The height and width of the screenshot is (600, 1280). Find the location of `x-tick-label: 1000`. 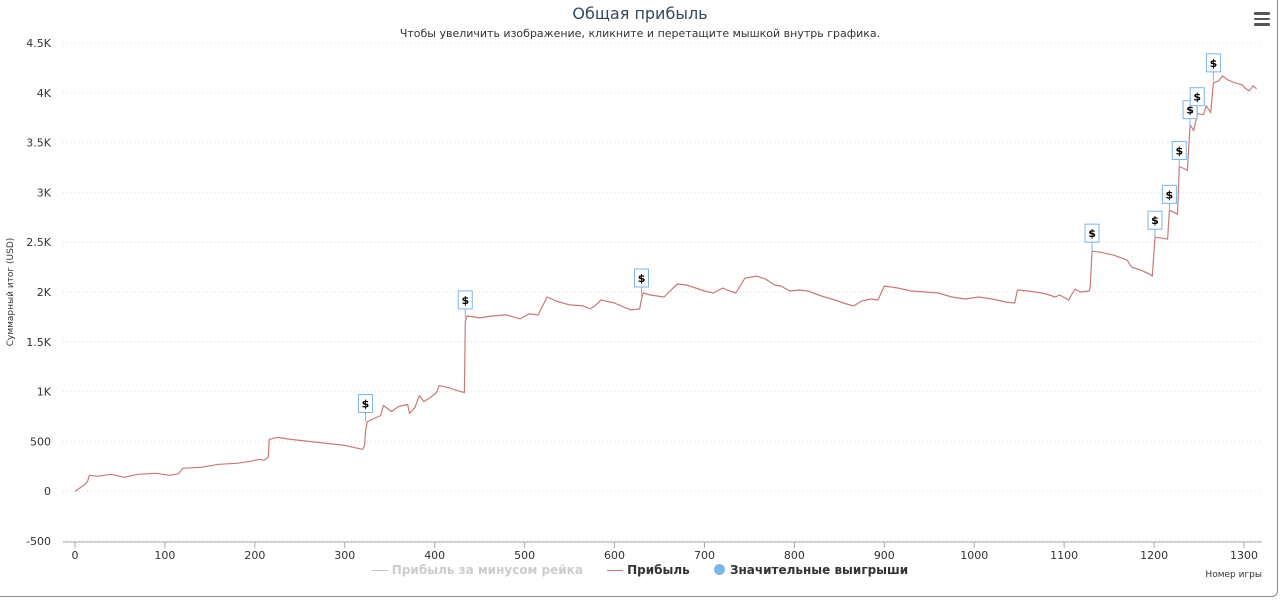

x-tick-label: 1000 is located at coordinates (974, 555).